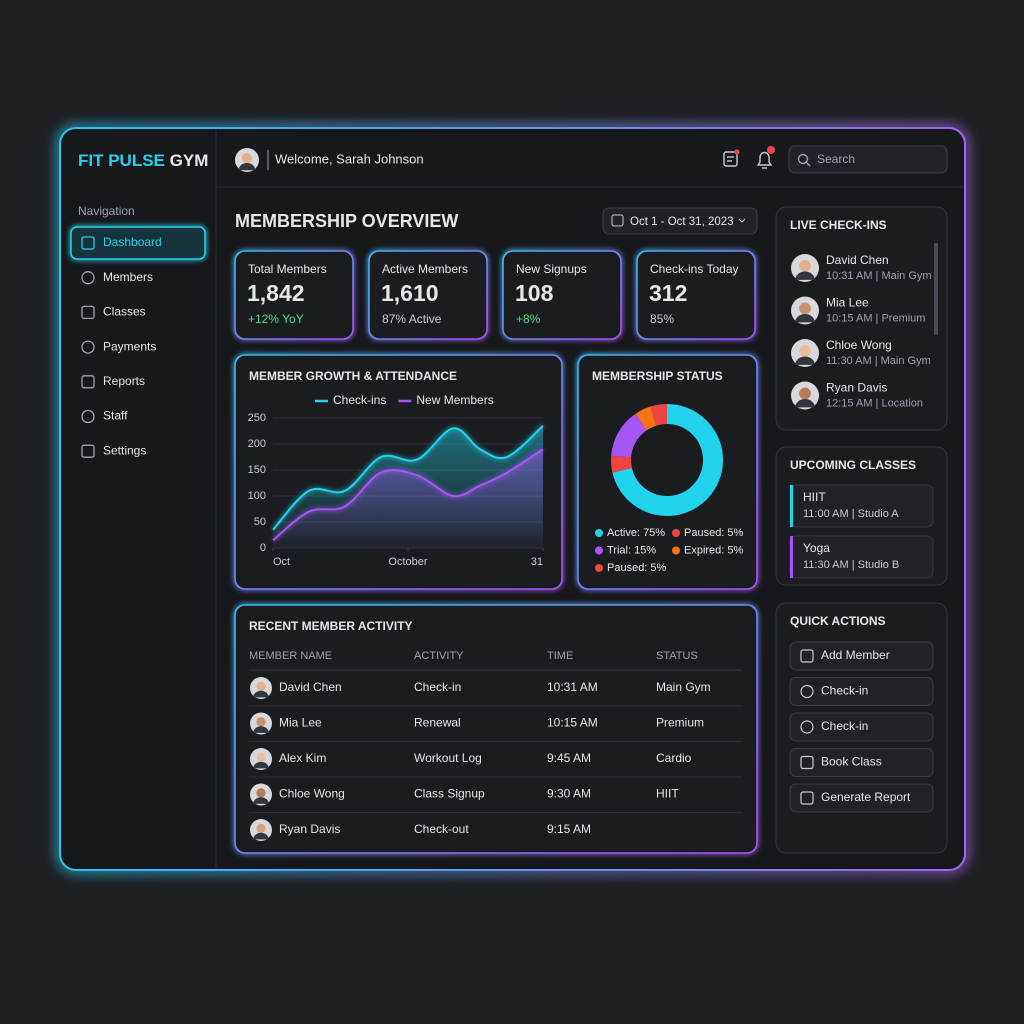  What do you see at coordinates (742, 220) in the screenshot?
I see `chevron` at bounding box center [742, 220].